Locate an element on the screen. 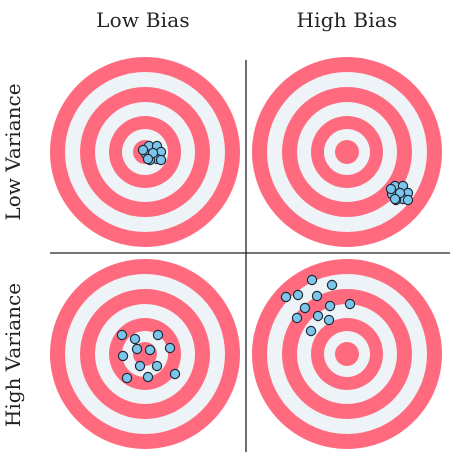  shots-high-bias-high-variance is located at coordinates (318, 305).